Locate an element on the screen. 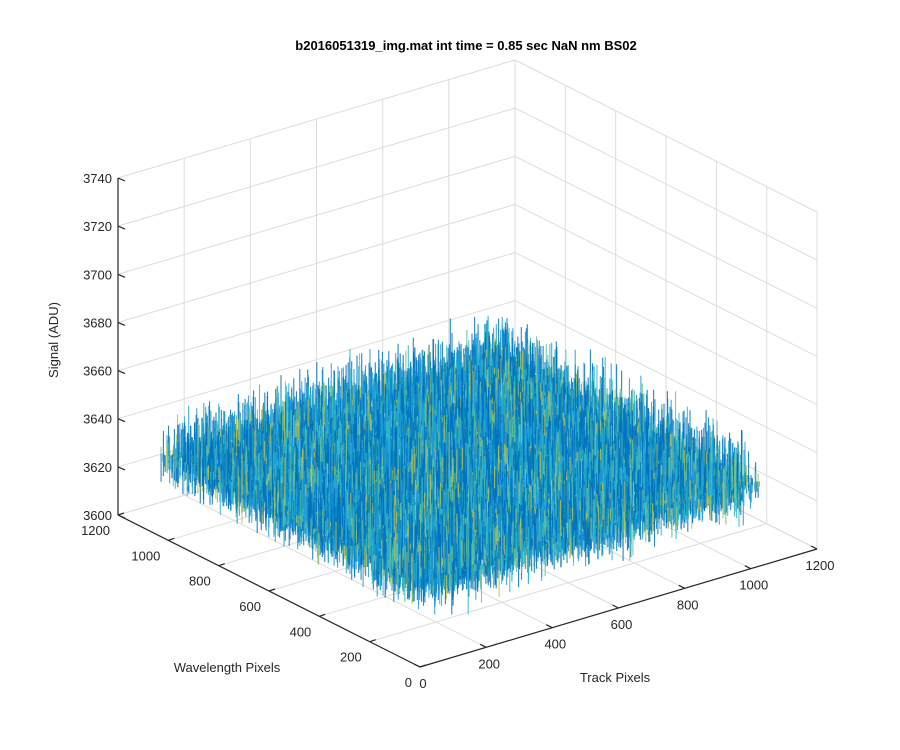 The width and height of the screenshot is (900, 750). z-tick-label: 3640 is located at coordinates (97, 419).